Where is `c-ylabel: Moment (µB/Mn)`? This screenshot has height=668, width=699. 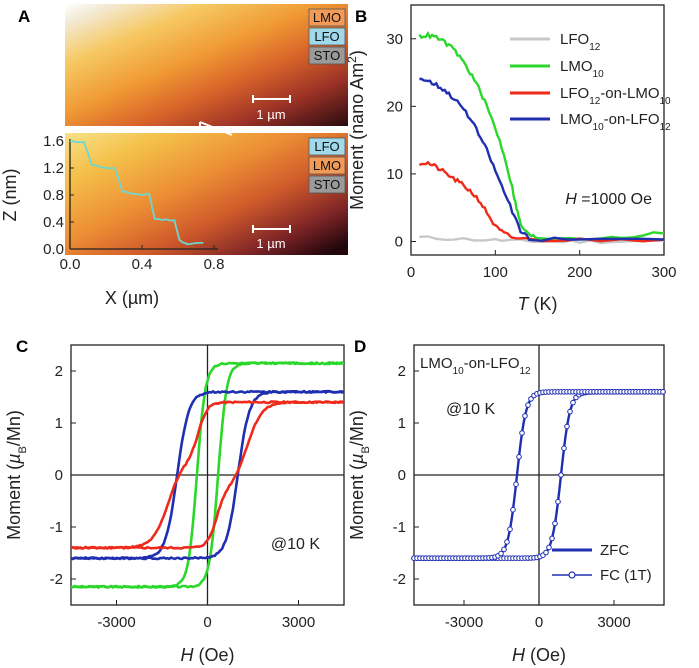
c-ylabel: Moment (µB/Mn) is located at coordinates (16, 475).